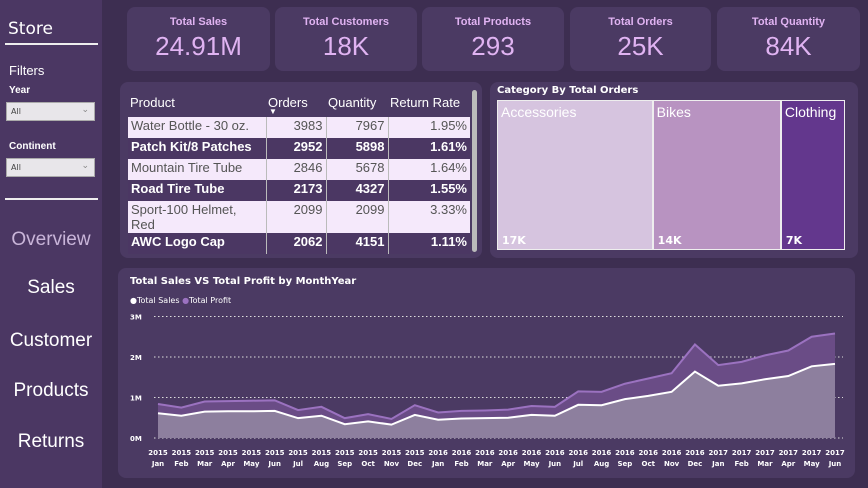  What do you see at coordinates (669, 240) in the screenshot?
I see `tile-value: 14K` at bounding box center [669, 240].